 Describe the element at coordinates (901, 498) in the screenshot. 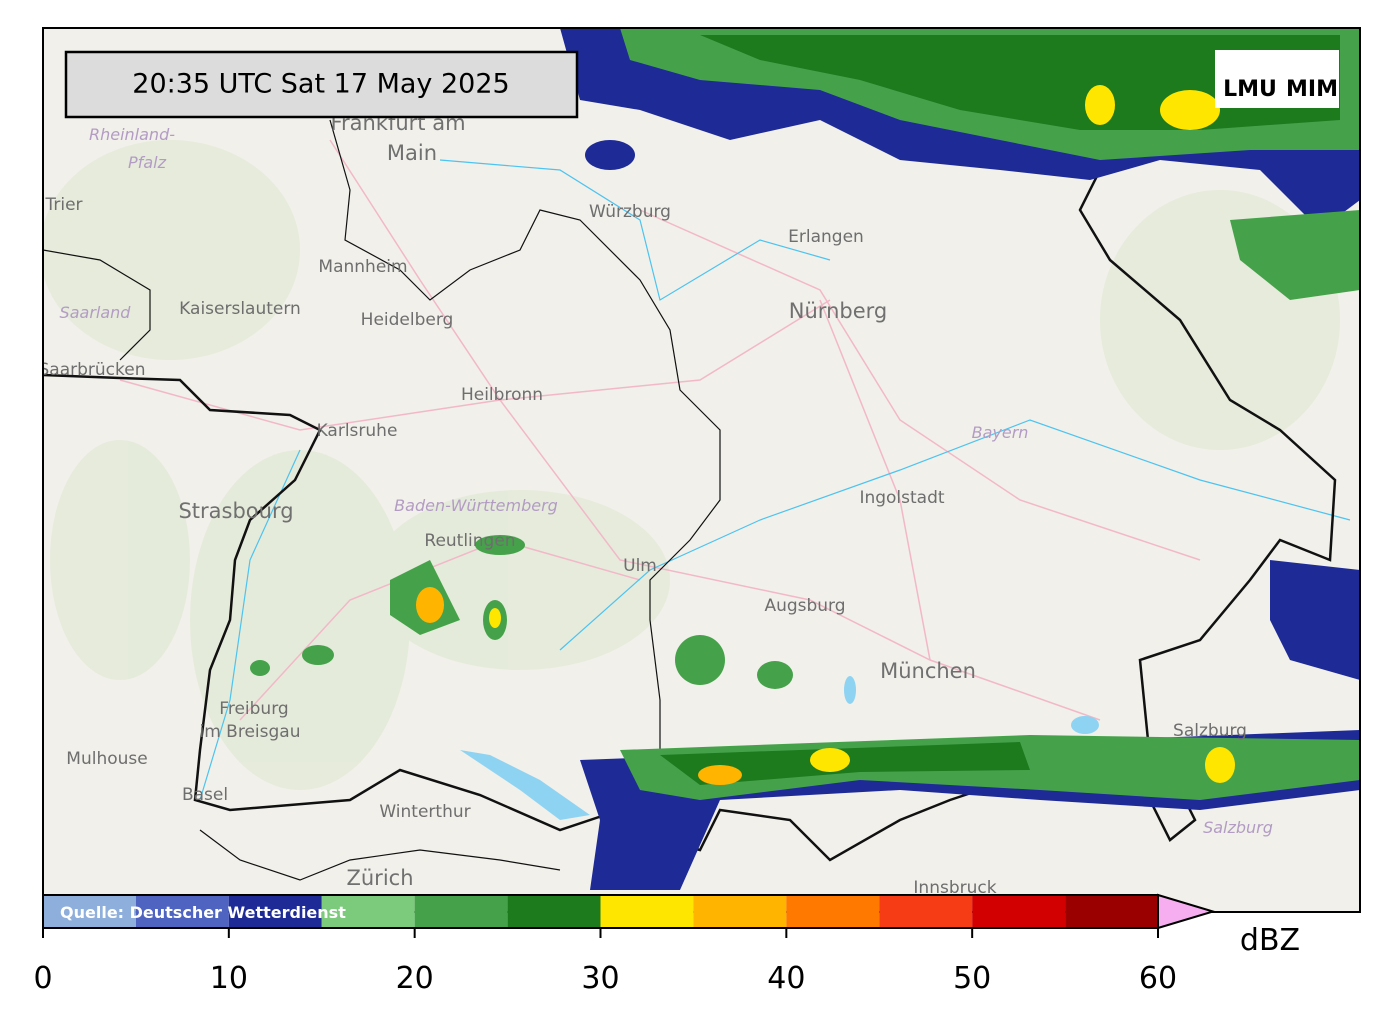

I see `place-label: Ingolstadt` at that location.